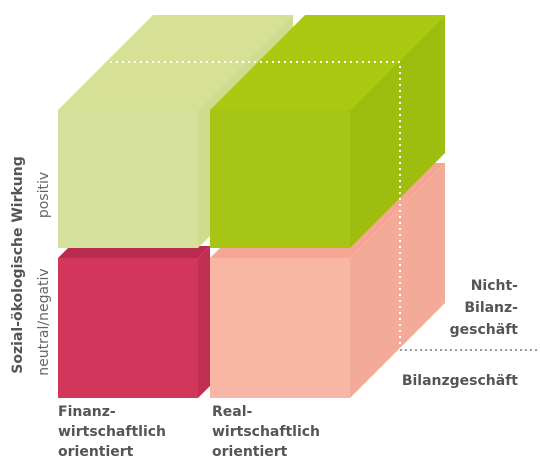 Image resolution: width=540 pixels, height=470 pixels. Describe the element at coordinates (18, 265) in the screenshot. I see `axis-label: Sozial-ökologische Wirkung` at that location.